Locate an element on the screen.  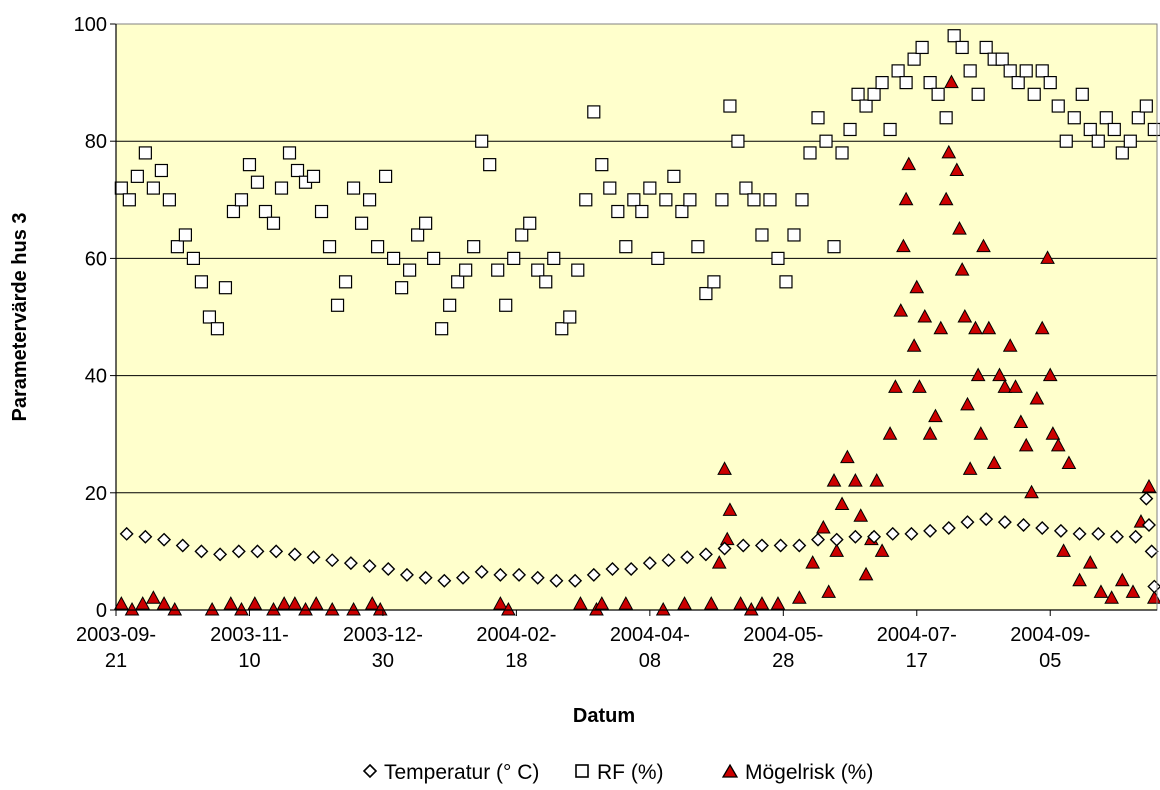
legend-item-mogelrisk: Mögelrisk (%) is located at coordinates (797, 772).